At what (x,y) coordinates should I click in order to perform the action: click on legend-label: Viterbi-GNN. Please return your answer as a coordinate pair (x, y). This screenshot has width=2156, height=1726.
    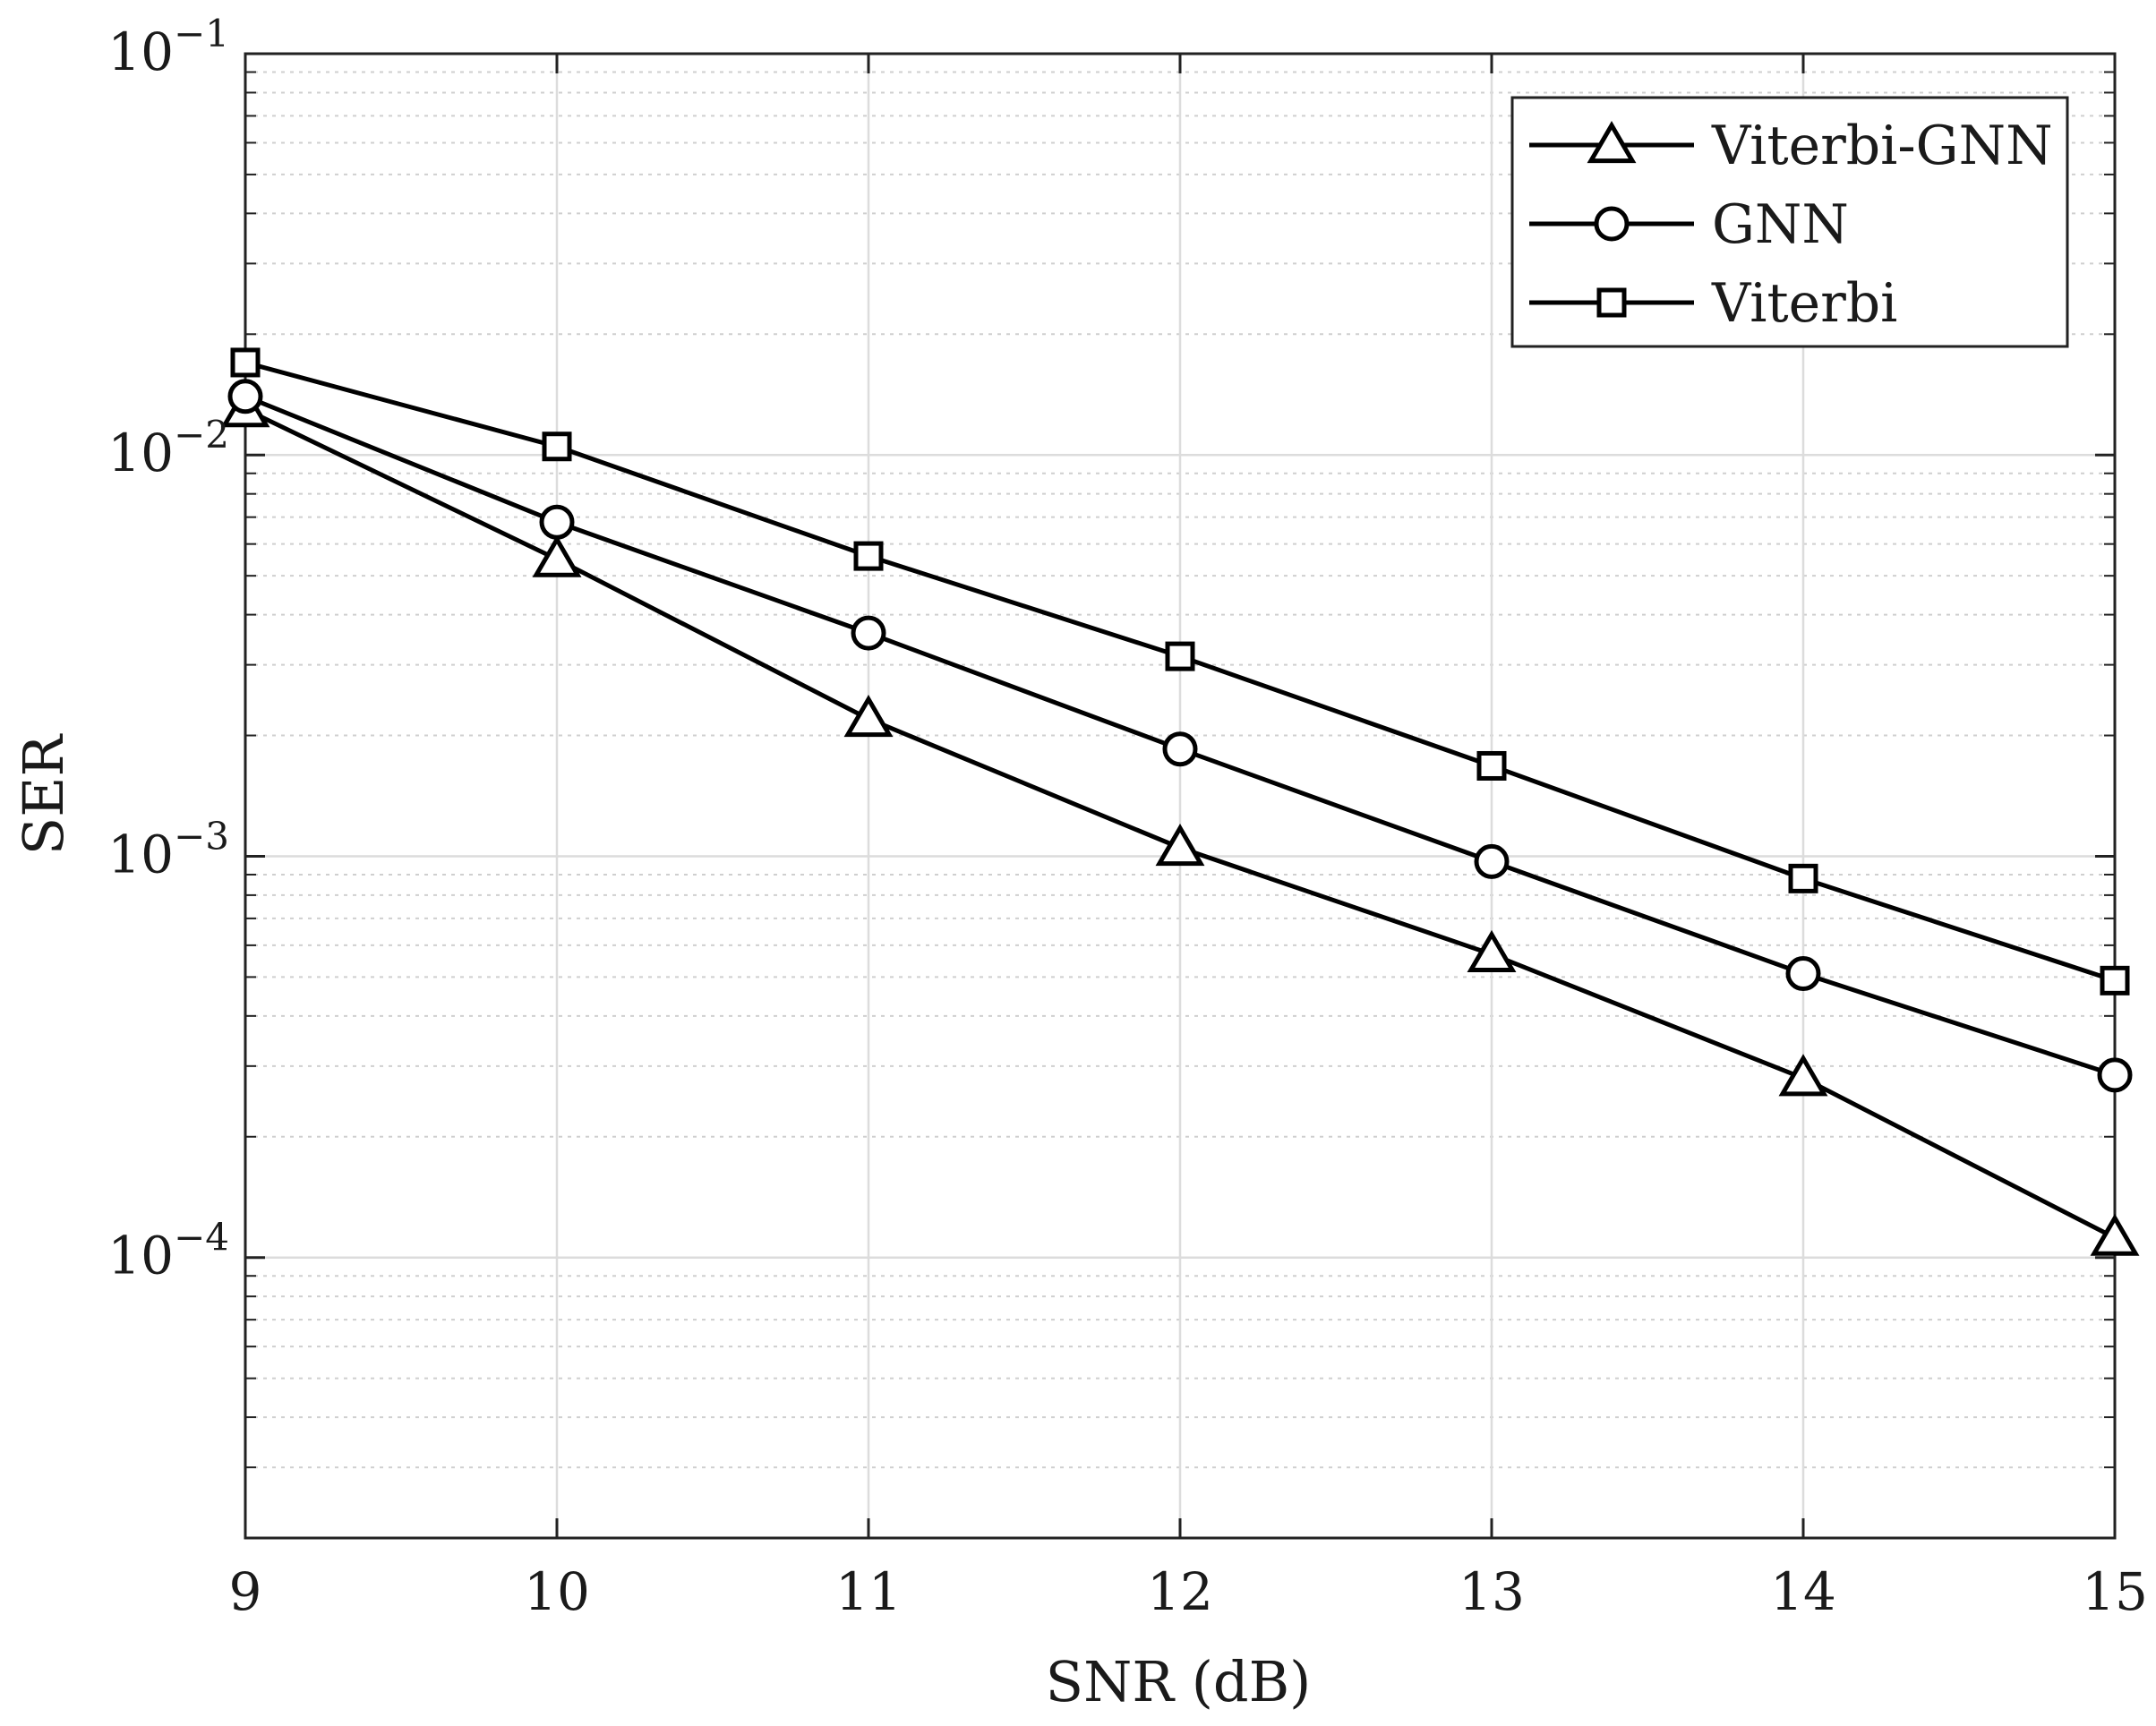
    Looking at the image, I should click on (1882, 146).